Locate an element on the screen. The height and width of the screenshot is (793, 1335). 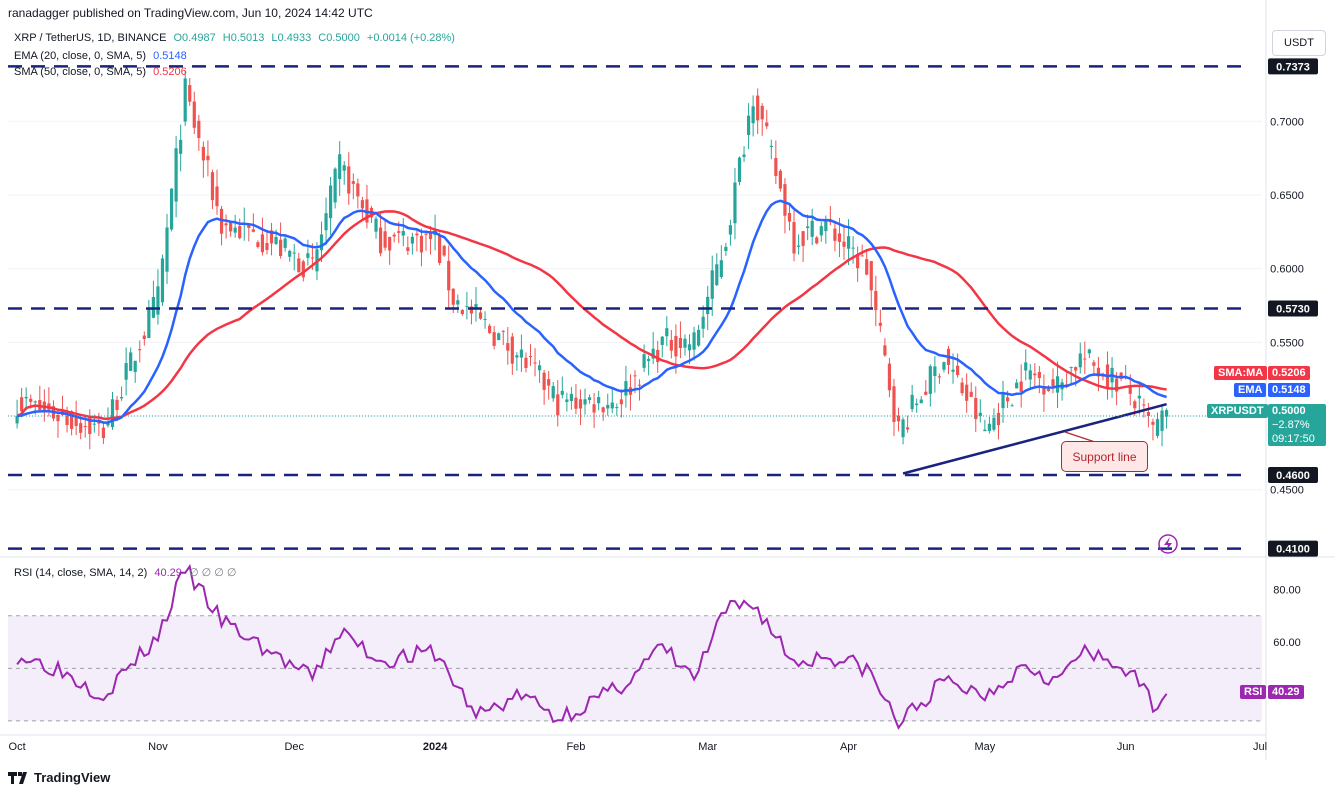
symbol-name: XRP / TetherUS, 1D, BINANCE is located at coordinates (90, 38).